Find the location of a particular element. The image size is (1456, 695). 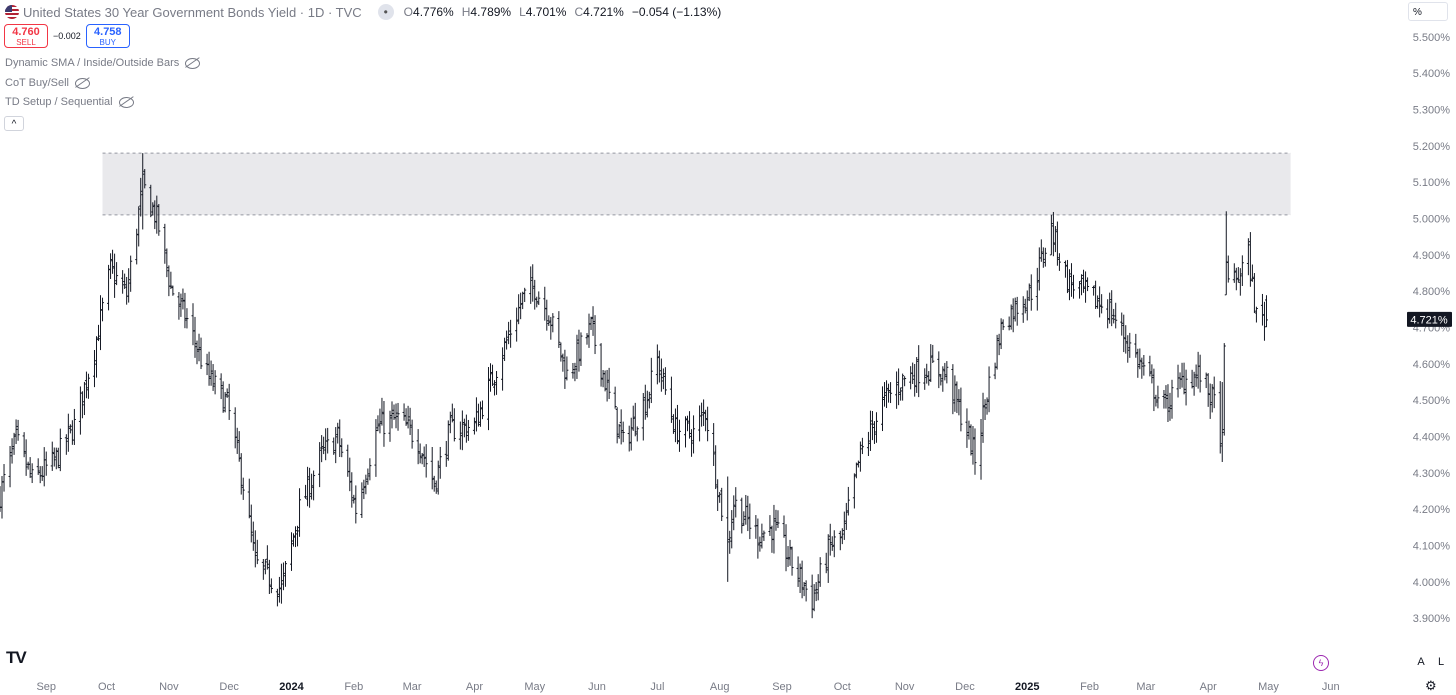

auto-scale-button: A is located at coordinates (1421, 662).